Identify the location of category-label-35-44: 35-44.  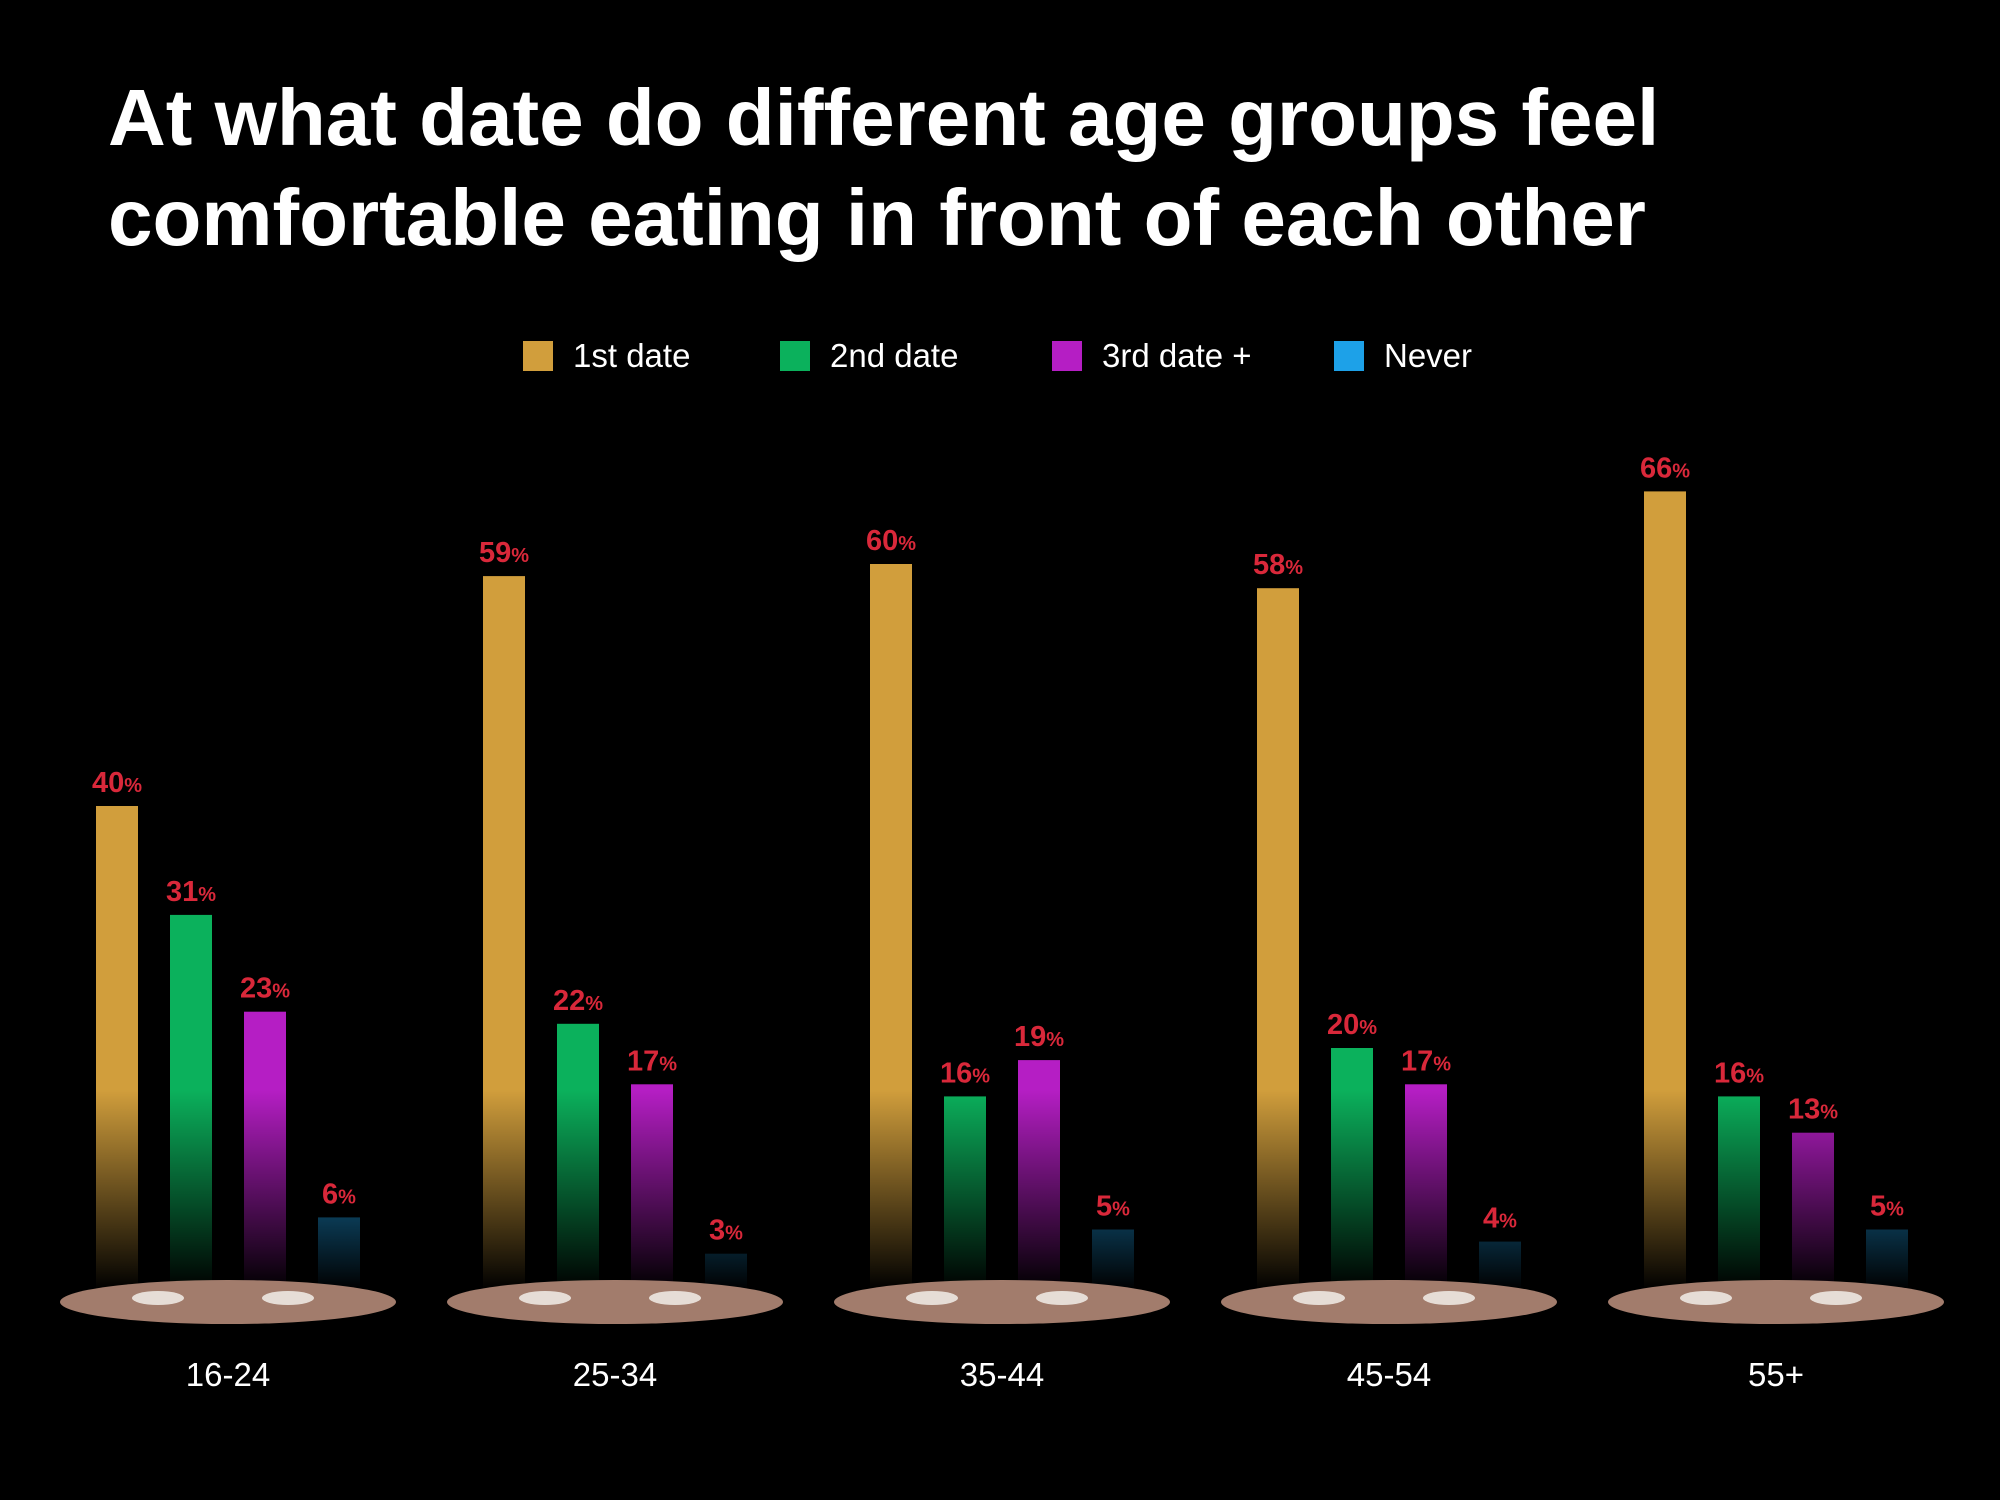
(1002, 1374).